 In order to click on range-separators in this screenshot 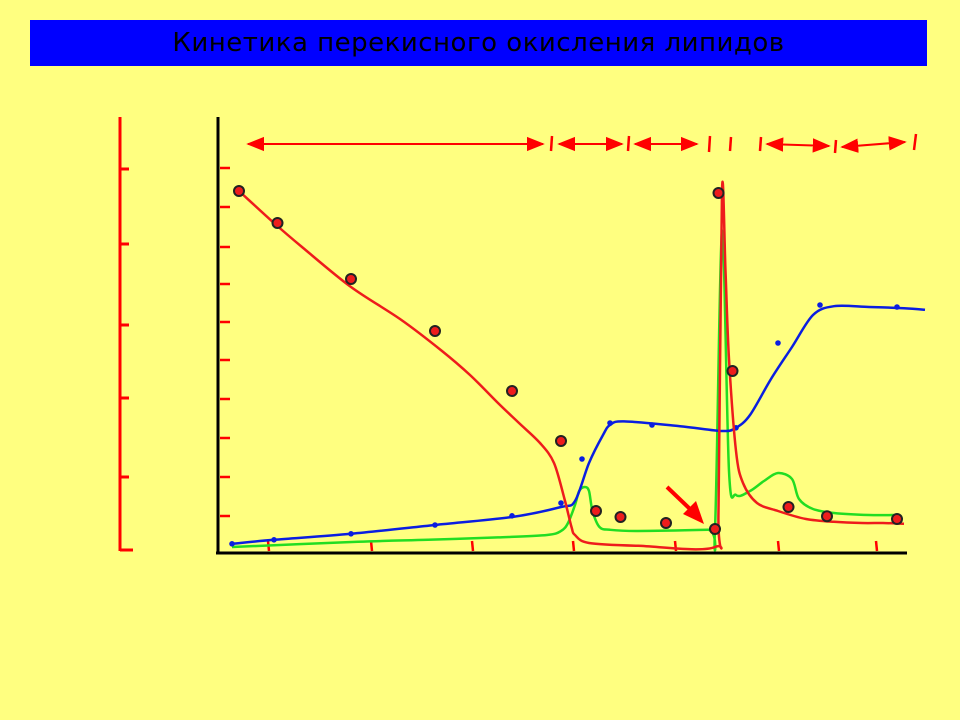, I will do `click(733, 143)`.